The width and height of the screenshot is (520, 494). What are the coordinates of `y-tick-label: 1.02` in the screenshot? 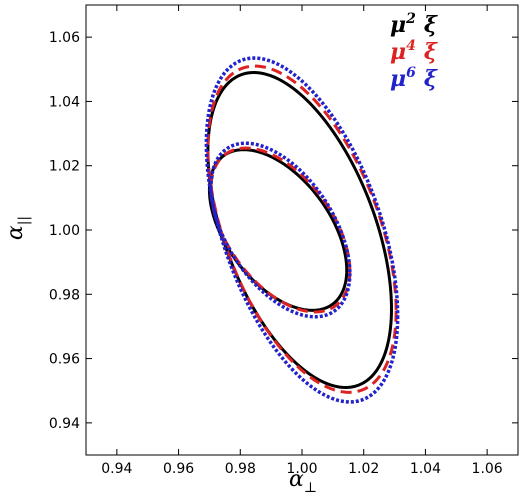 It's located at (64, 167).